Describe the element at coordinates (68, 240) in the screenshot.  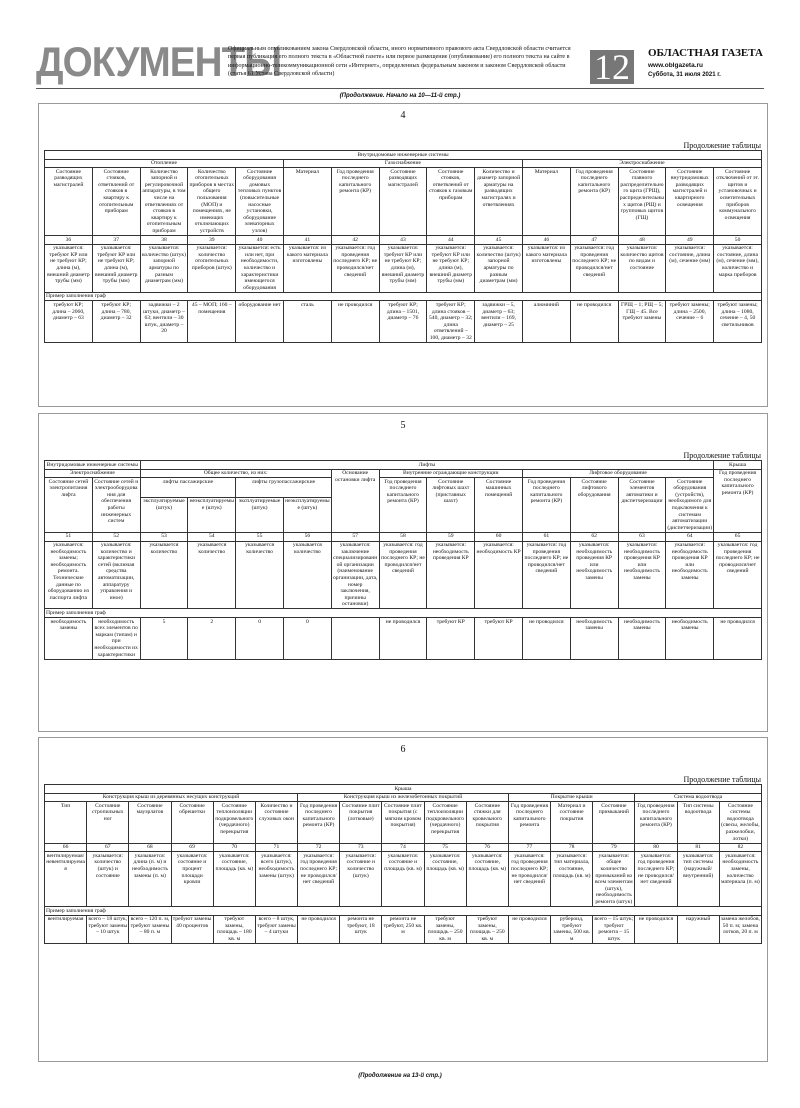
I see `column-number-cell: 36` at that location.